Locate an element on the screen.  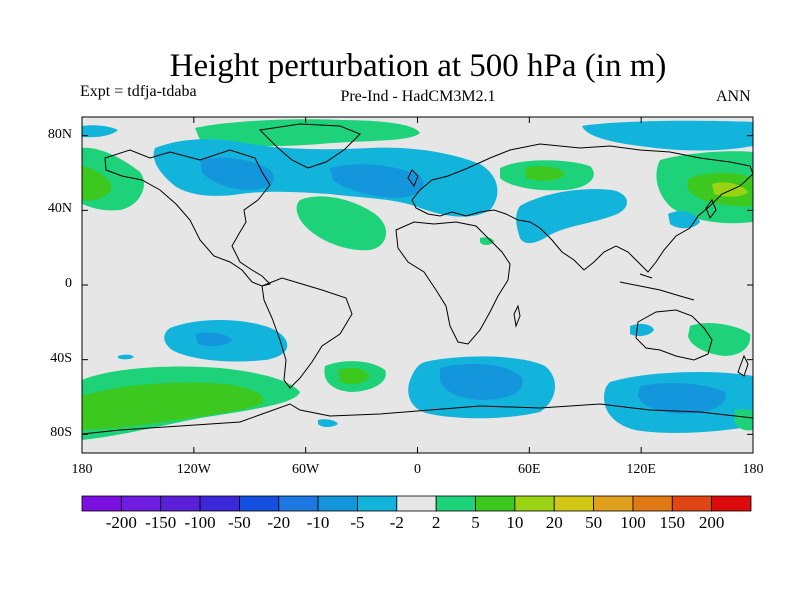
coastline-north-america is located at coordinates (187, 218).